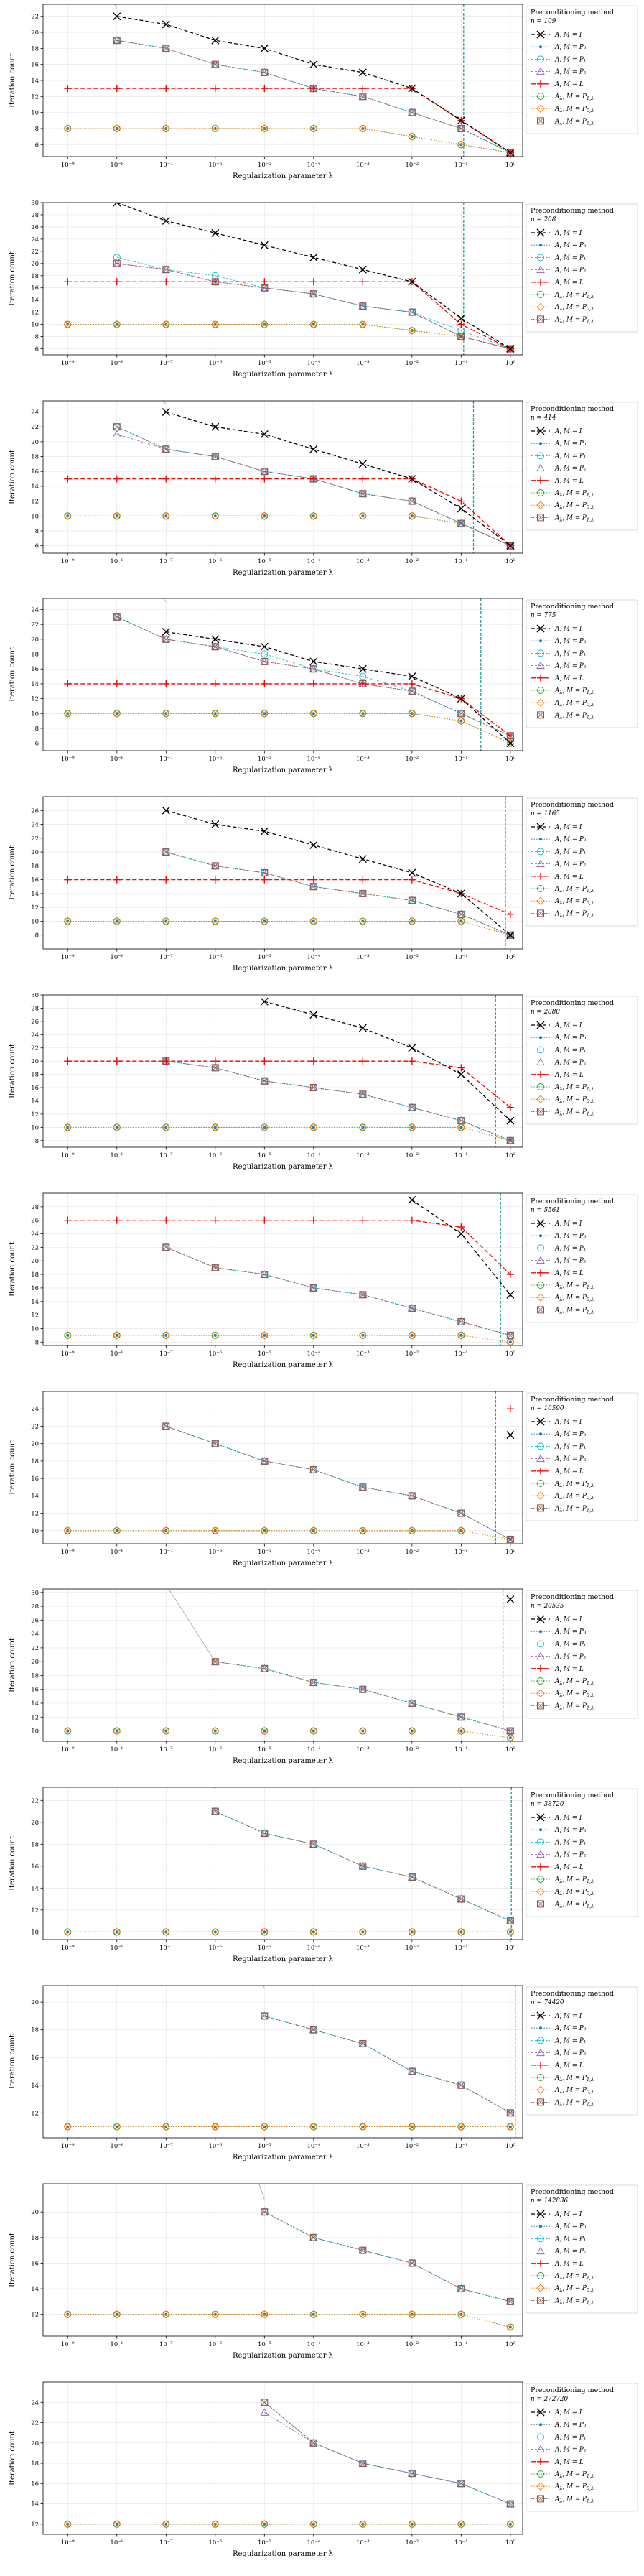  Describe the element at coordinates (568, 1422) in the screenshot. I see `legend-label: A, M = I` at that location.